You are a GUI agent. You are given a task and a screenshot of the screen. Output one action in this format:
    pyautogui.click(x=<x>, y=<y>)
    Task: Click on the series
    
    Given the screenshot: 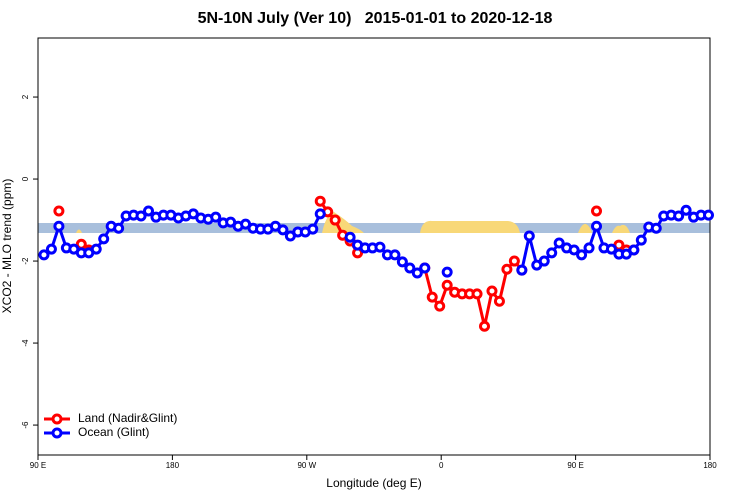 What is the action you would take?
    pyautogui.click(x=376, y=241)
    